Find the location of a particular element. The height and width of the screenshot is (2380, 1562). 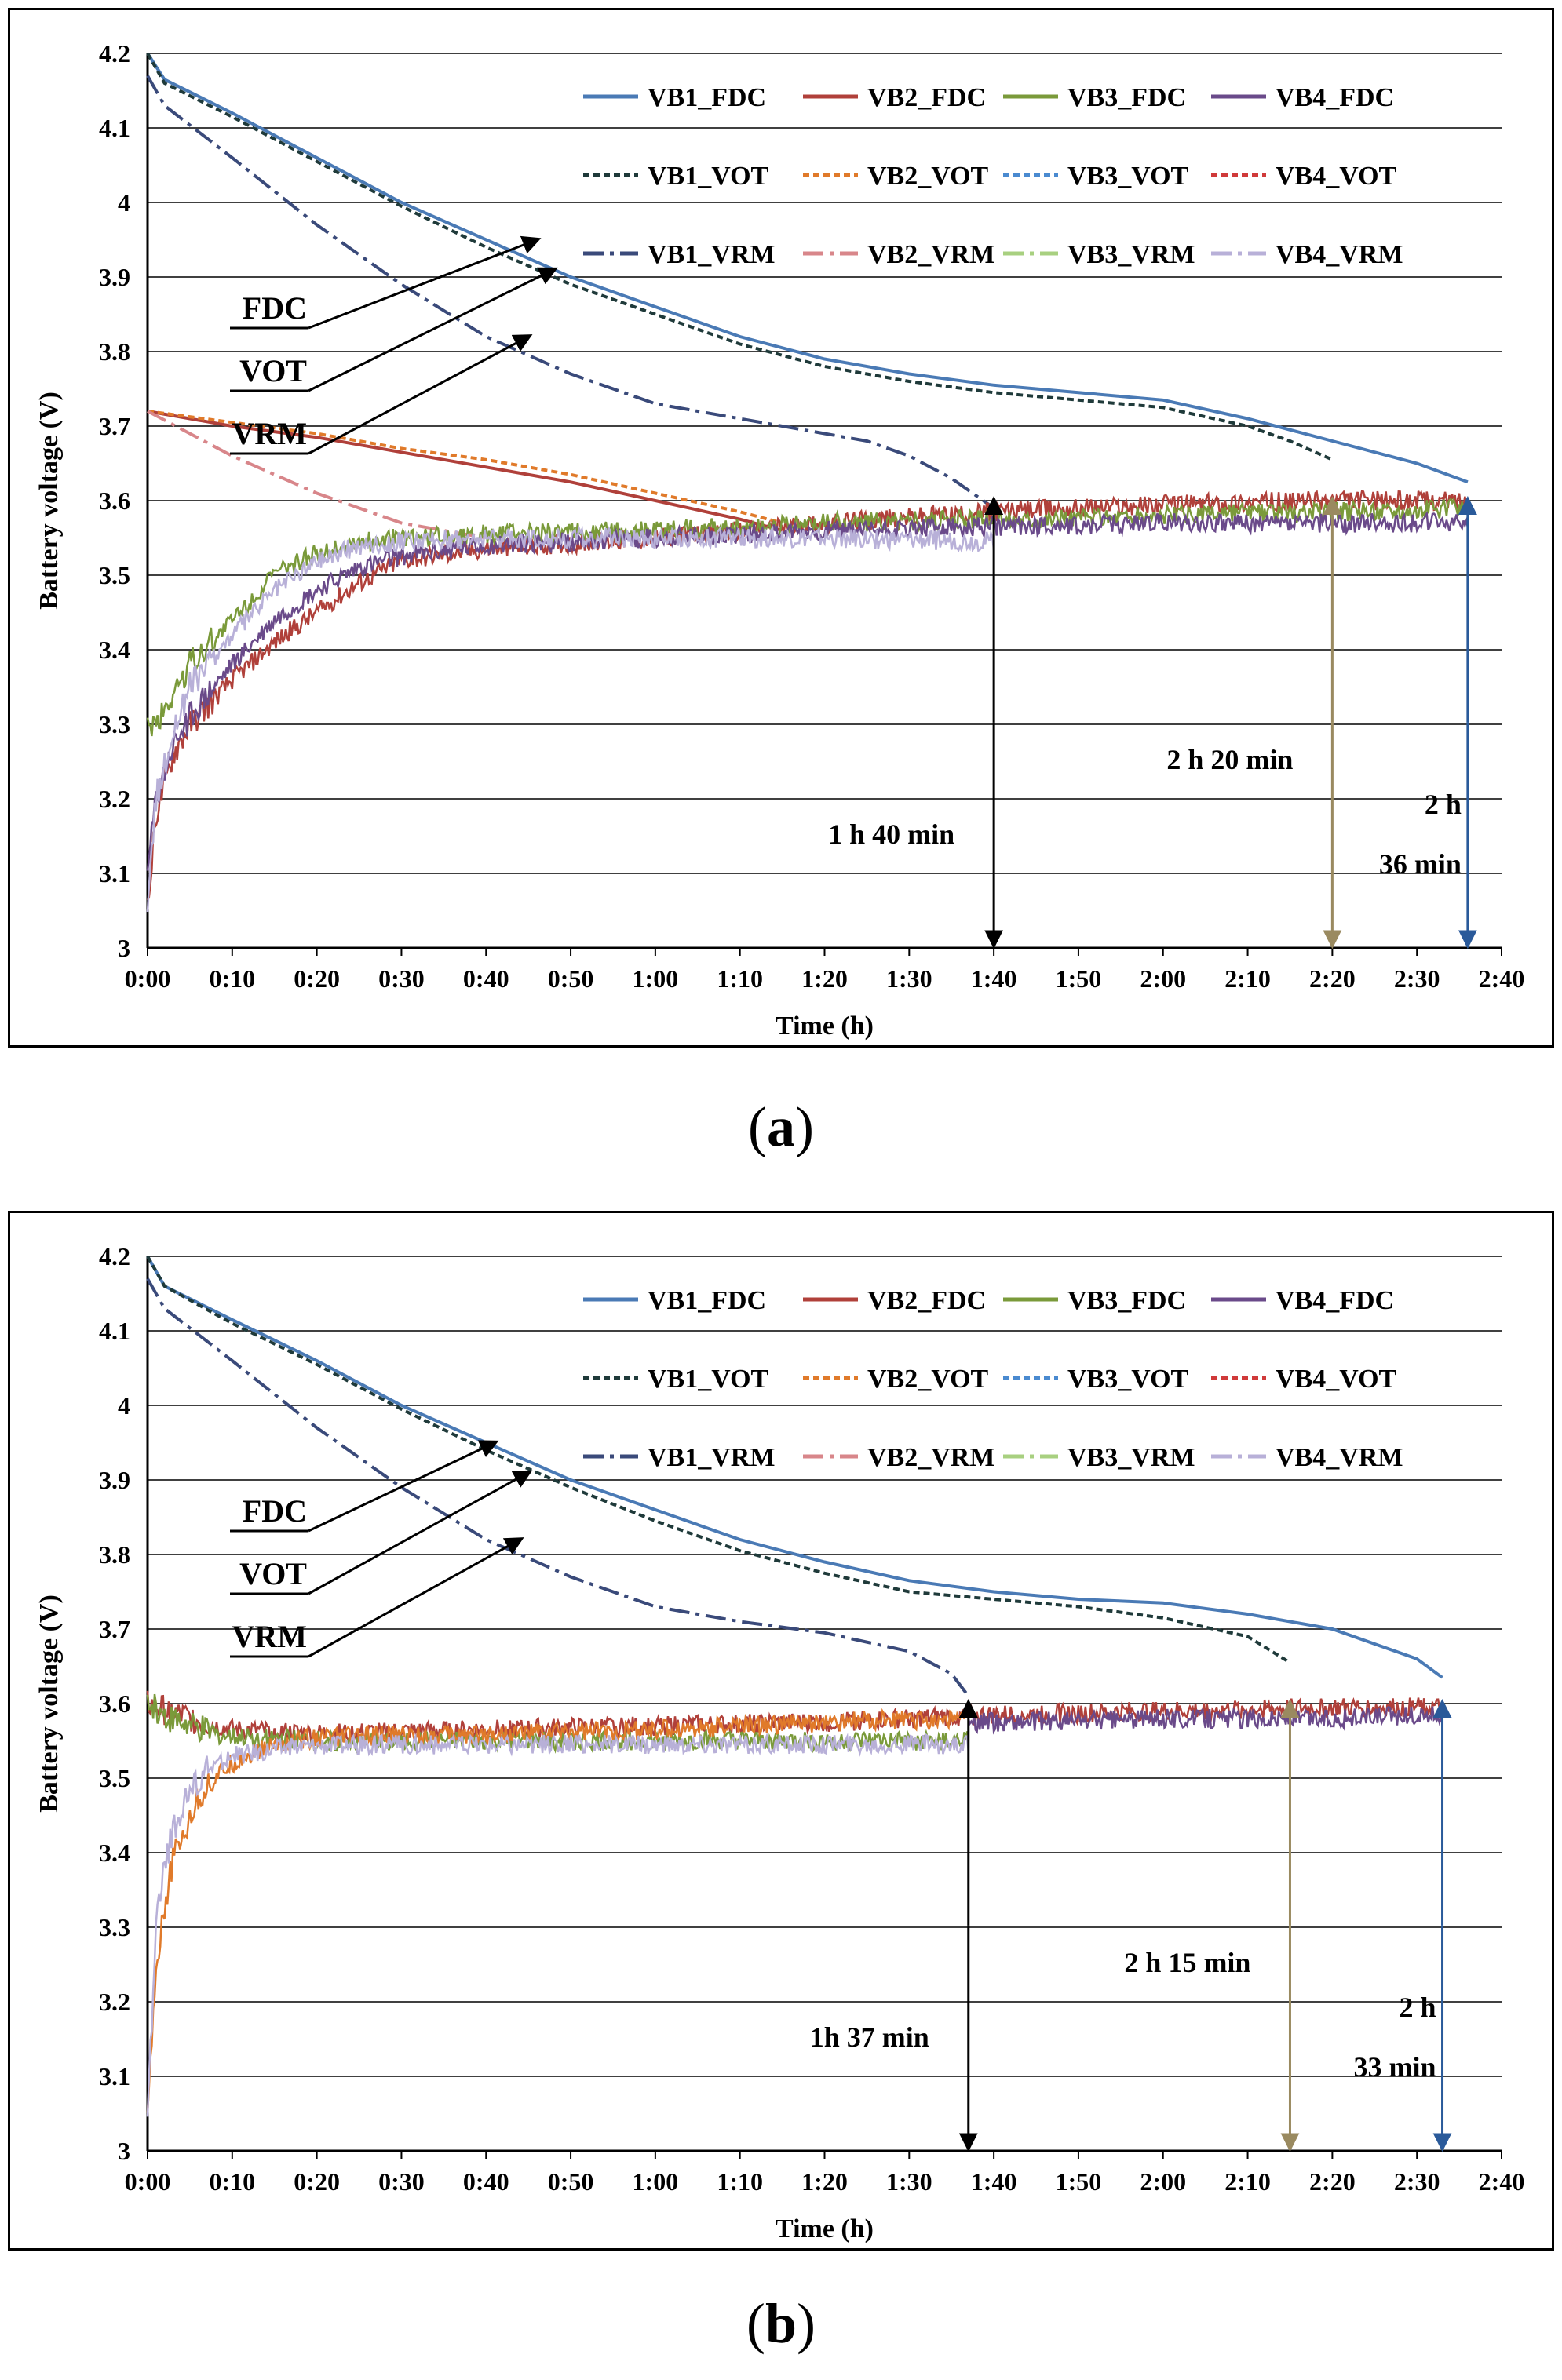

series-type-label: FDC is located at coordinates (275, 1511).